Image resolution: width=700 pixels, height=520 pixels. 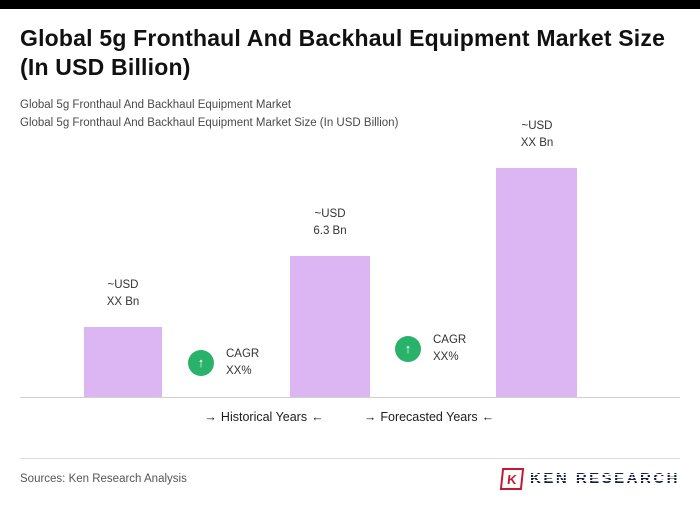 What do you see at coordinates (450, 340) in the screenshot?
I see `cagr2-line1: CAGR` at bounding box center [450, 340].